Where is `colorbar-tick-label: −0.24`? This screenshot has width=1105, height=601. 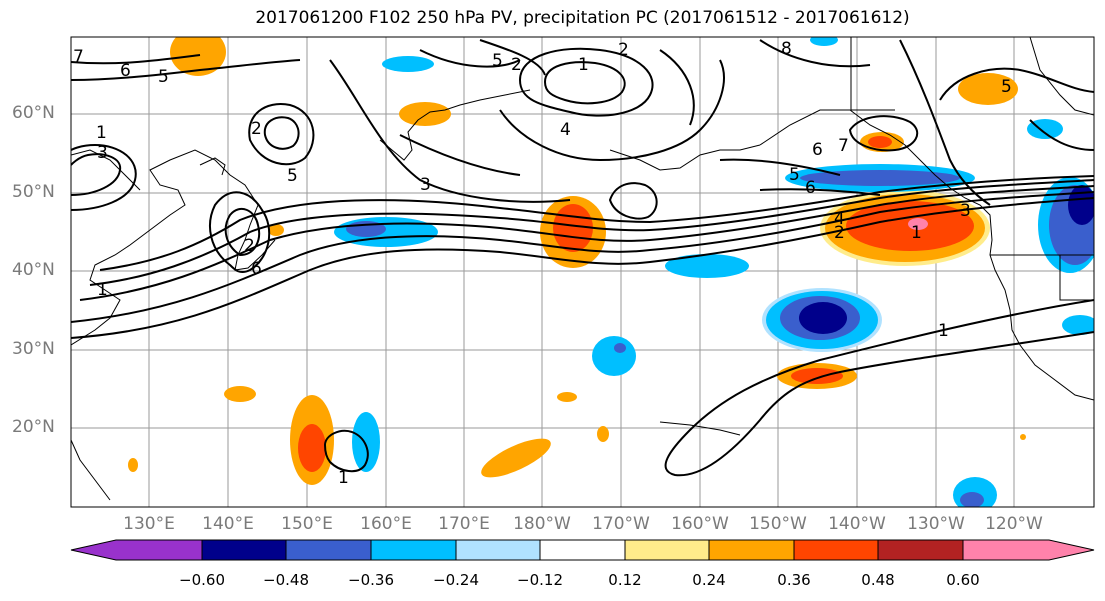 colorbar-tick-label: −0.24 is located at coordinates (456, 580).